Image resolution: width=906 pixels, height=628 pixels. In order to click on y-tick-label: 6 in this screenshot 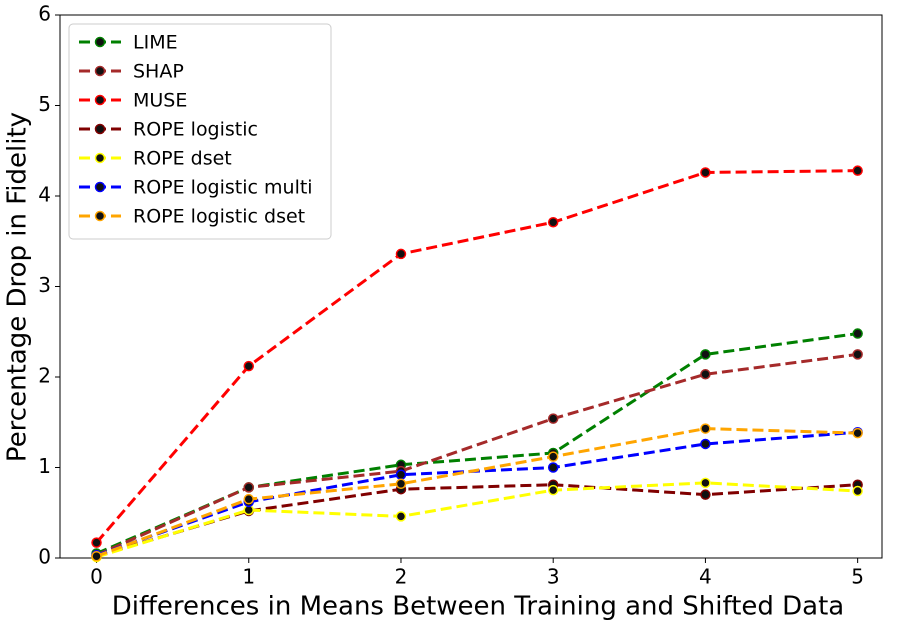, I will do `click(44, 14)`.